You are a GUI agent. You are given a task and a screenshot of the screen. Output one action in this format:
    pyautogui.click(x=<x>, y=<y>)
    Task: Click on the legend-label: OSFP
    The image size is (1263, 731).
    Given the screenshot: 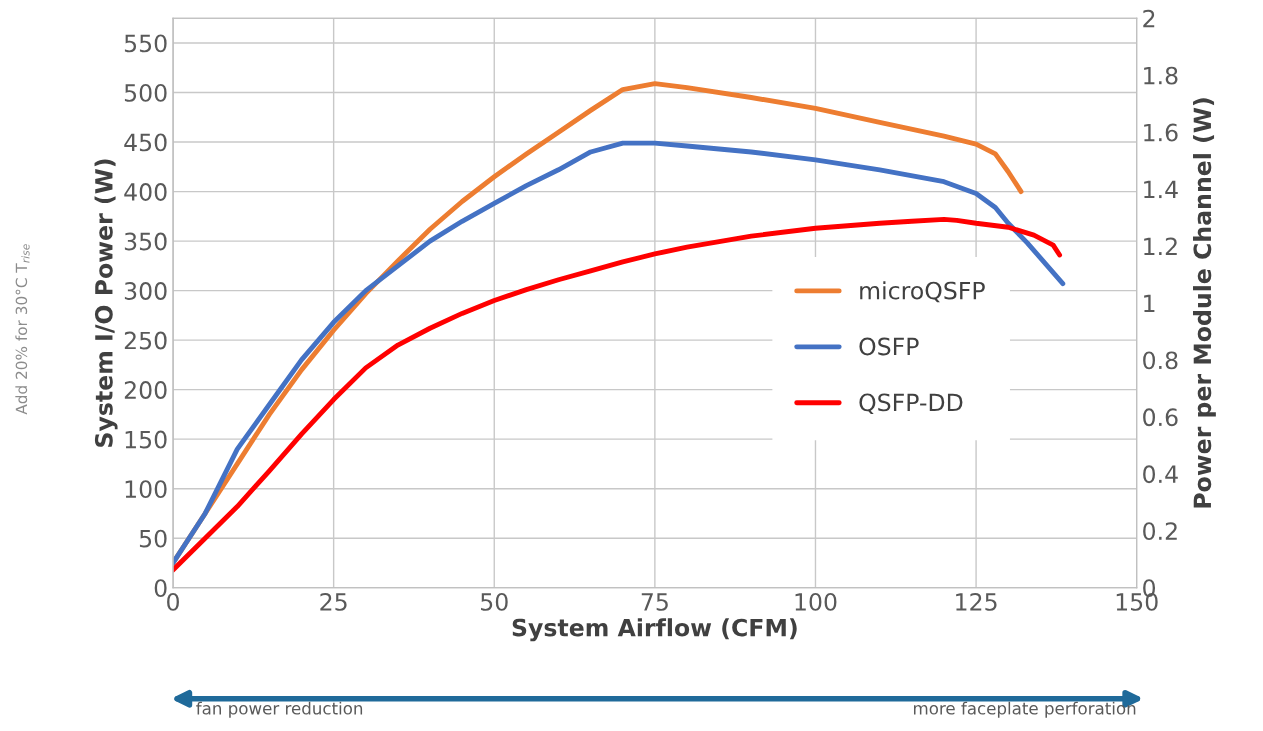 What is the action you would take?
    pyautogui.click(x=889, y=346)
    